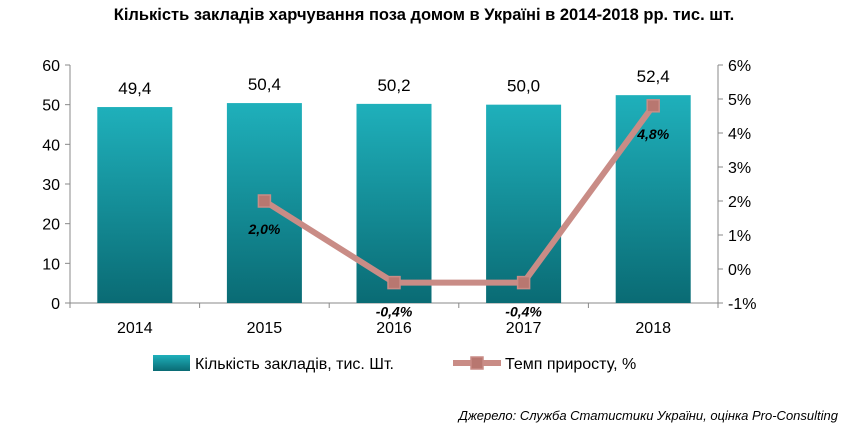 This screenshot has width=848, height=430. Describe the element at coordinates (263, 229) in the screenshot. I see `growth-data-label: 2,0%` at that location.